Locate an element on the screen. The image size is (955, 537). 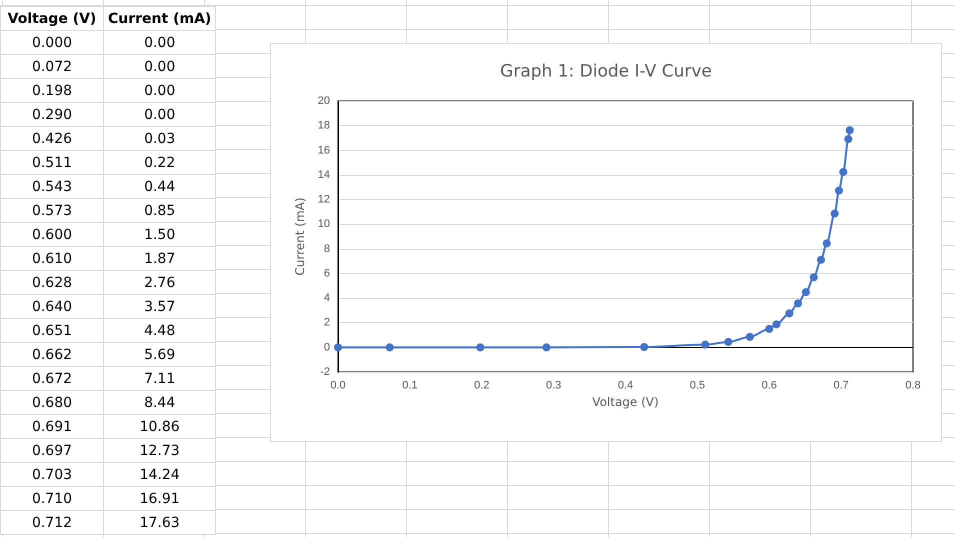
y-tick-label: 6 is located at coordinates (327, 273).